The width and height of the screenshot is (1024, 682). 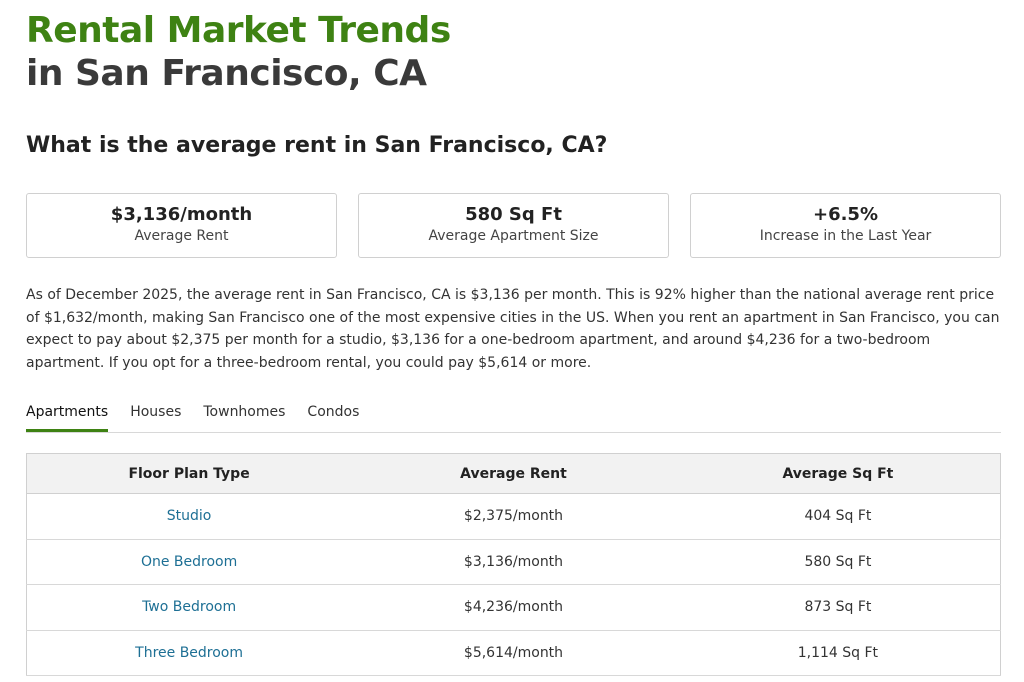 I want to click on column-header: Average Rent, so click(x=513, y=473).